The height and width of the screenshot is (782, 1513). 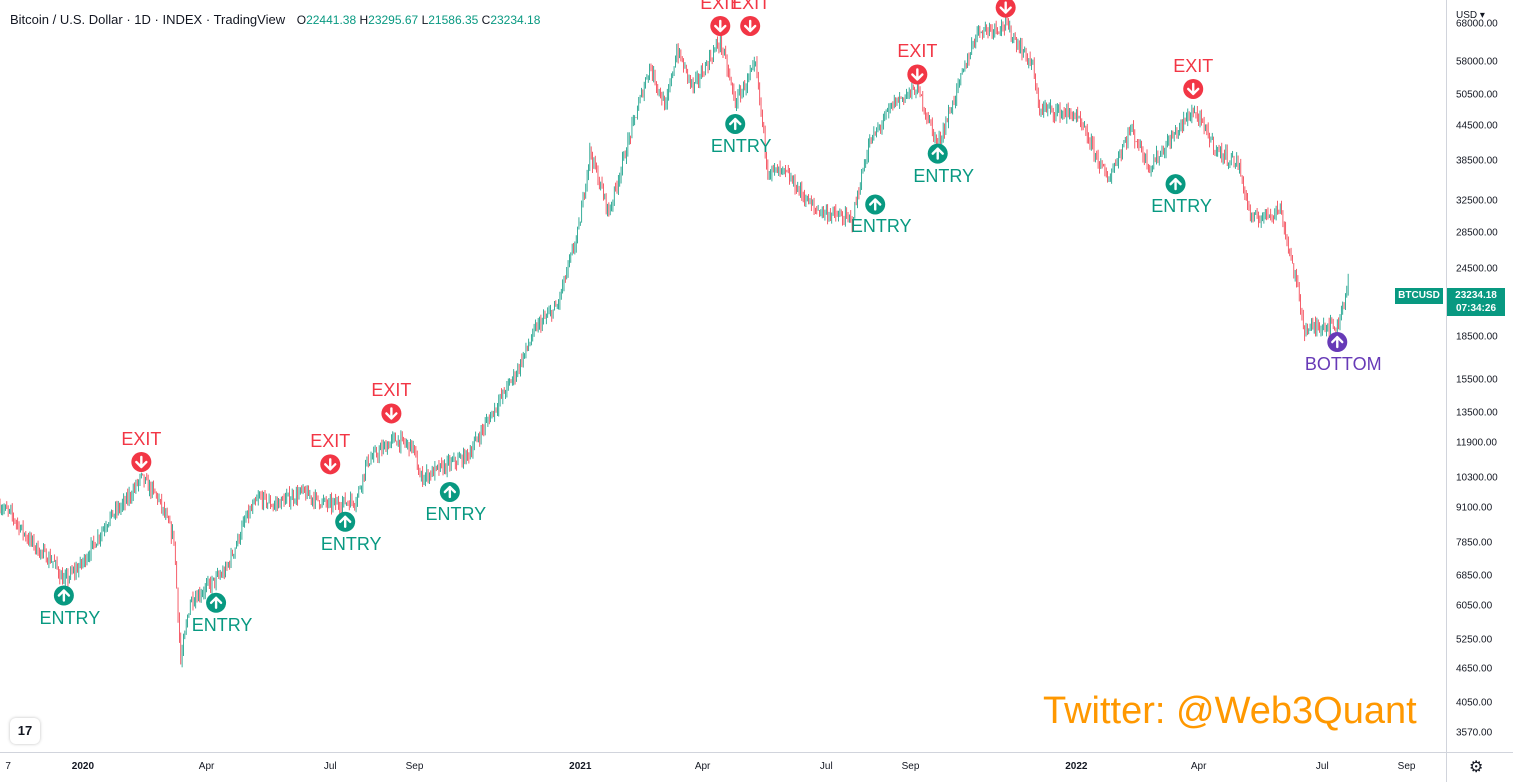 I want to click on symbol-name: Bitcoin / U.S. Dollar, so click(x=66, y=19).